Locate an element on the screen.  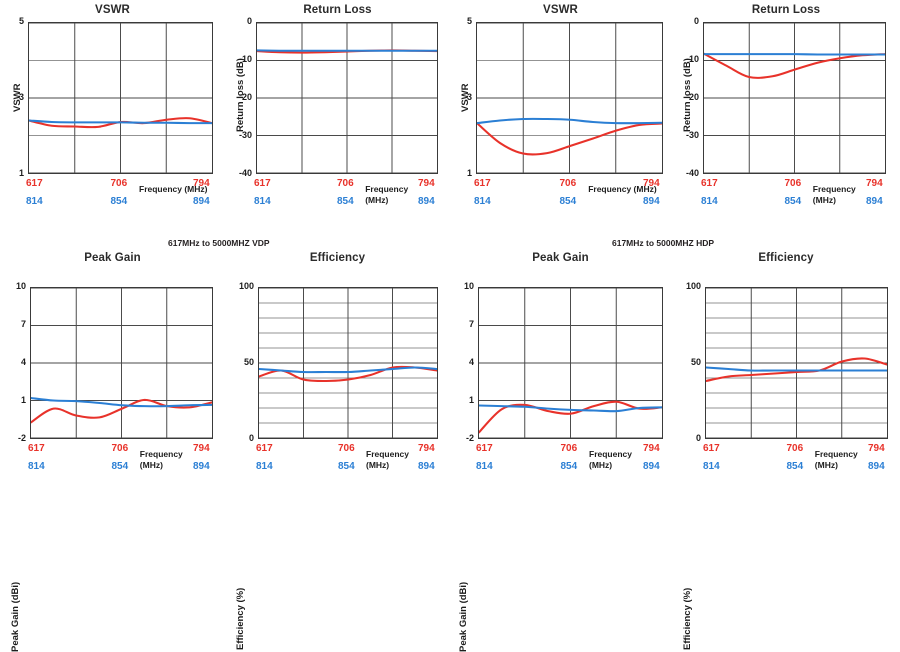
band-label-hdp: 617MHz to 5000MHZ HDP is located at coordinates (663, 243).